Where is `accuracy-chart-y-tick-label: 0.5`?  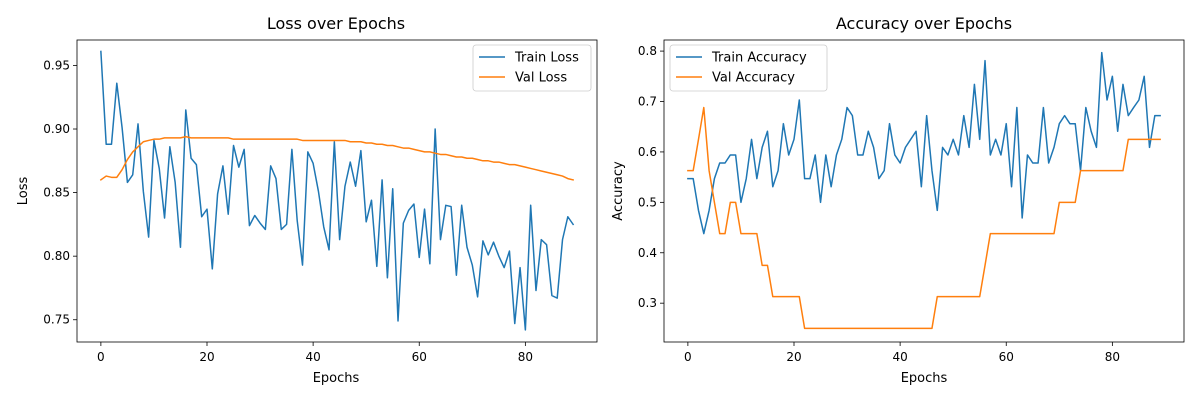
accuracy-chart-y-tick-label: 0.5 is located at coordinates (647, 202).